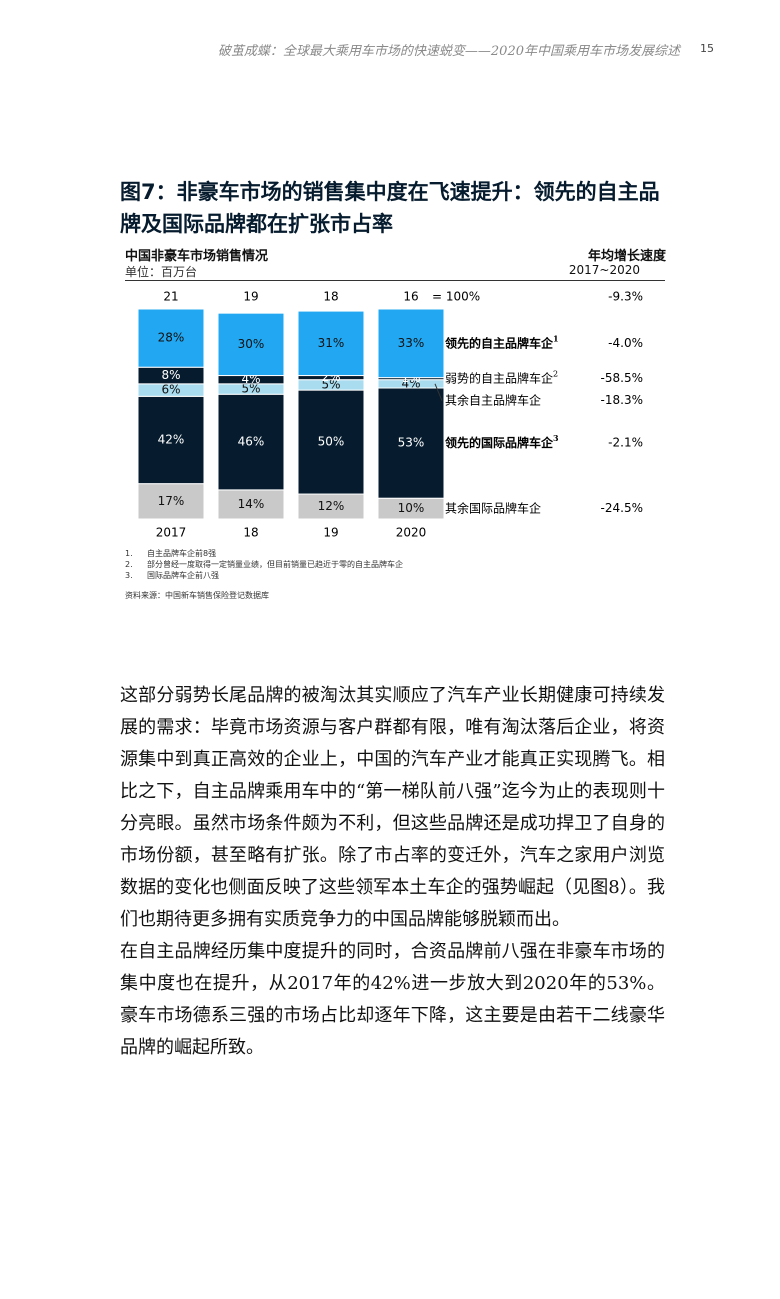 The image size is (780, 1299). What do you see at coordinates (197, 595) in the screenshot?
I see `source: 资料来源：中国新车销售保险登记数据库` at bounding box center [197, 595].